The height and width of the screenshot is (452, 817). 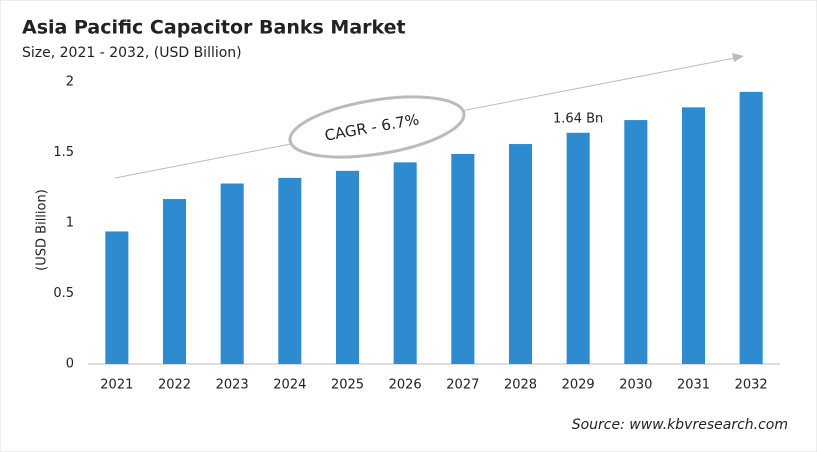 I want to click on x-tick-label: 2023, so click(x=232, y=385).